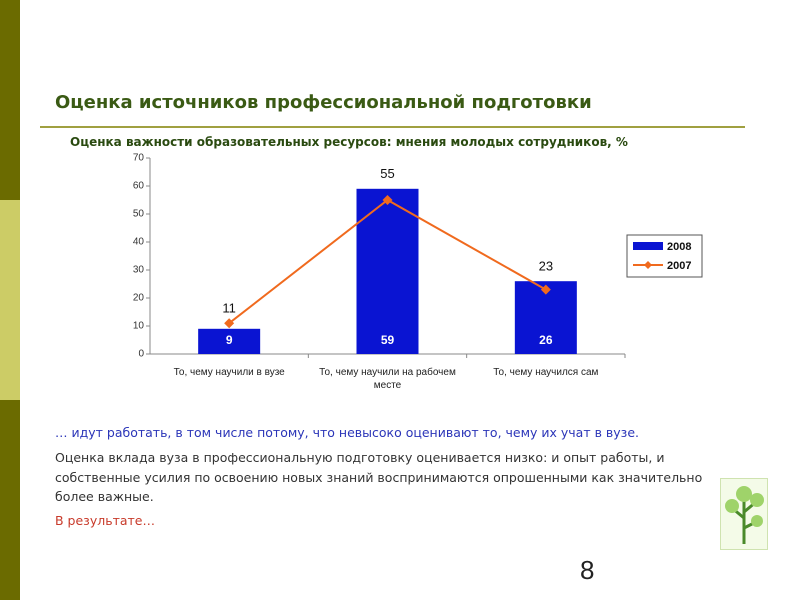 The width and height of the screenshot is (800, 600). What do you see at coordinates (139, 214) in the screenshot?
I see `y-tick-label: 50` at bounding box center [139, 214].